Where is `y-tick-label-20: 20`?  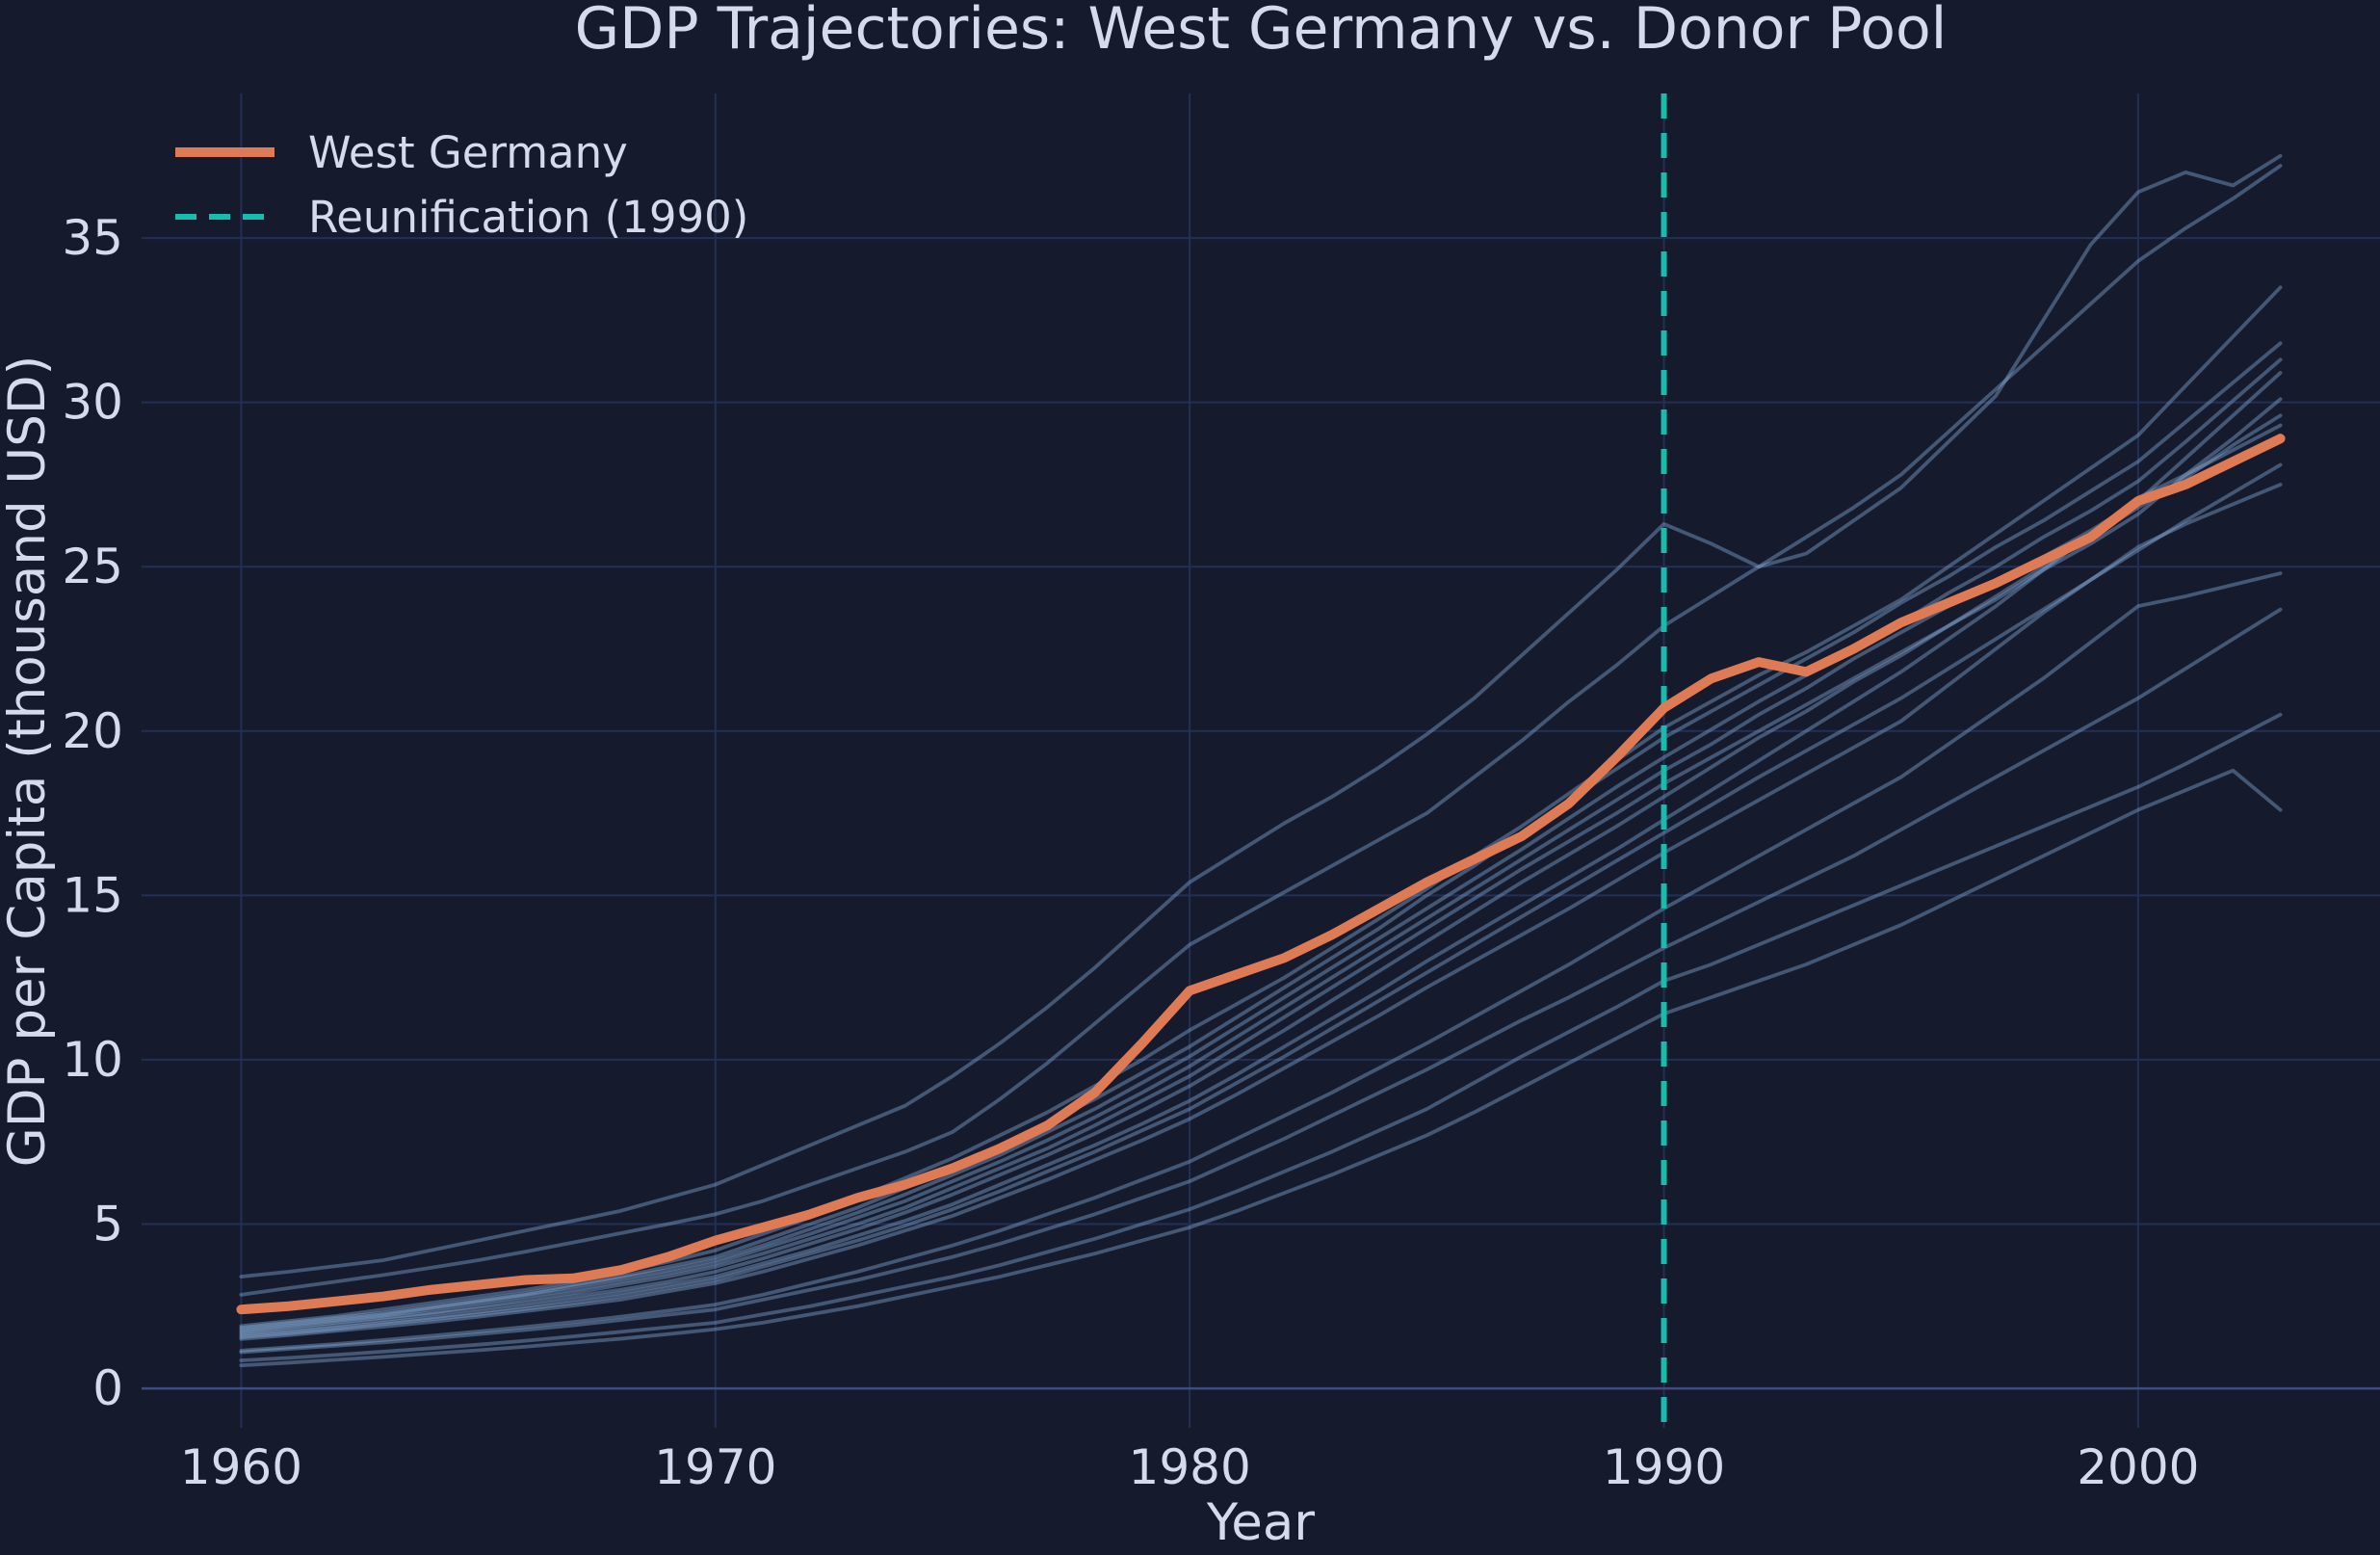 y-tick-label-20: 20 is located at coordinates (93, 731).